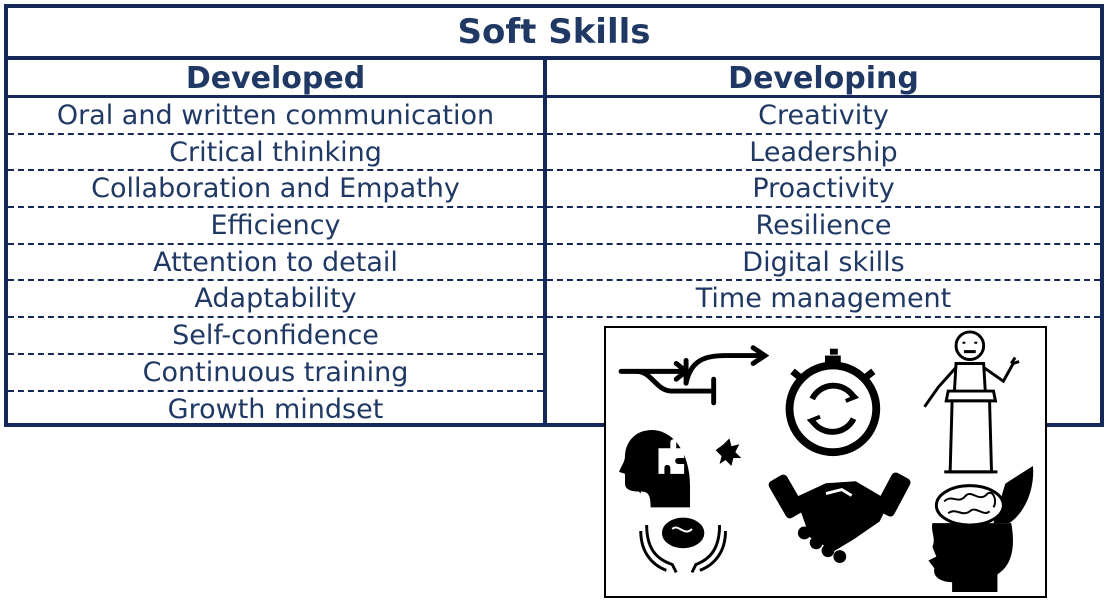 This screenshot has width=1109, height=602. I want to click on developed-skill: Self-confidence, so click(275, 336).